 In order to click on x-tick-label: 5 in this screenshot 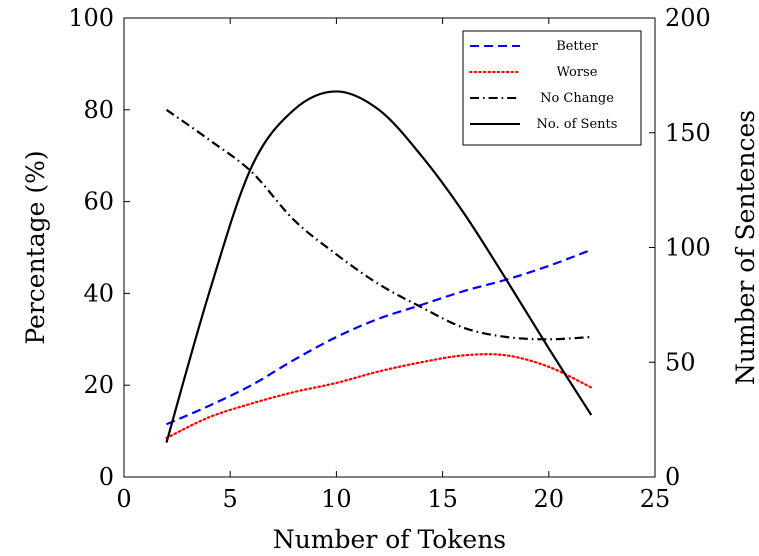, I will do `click(230, 499)`.